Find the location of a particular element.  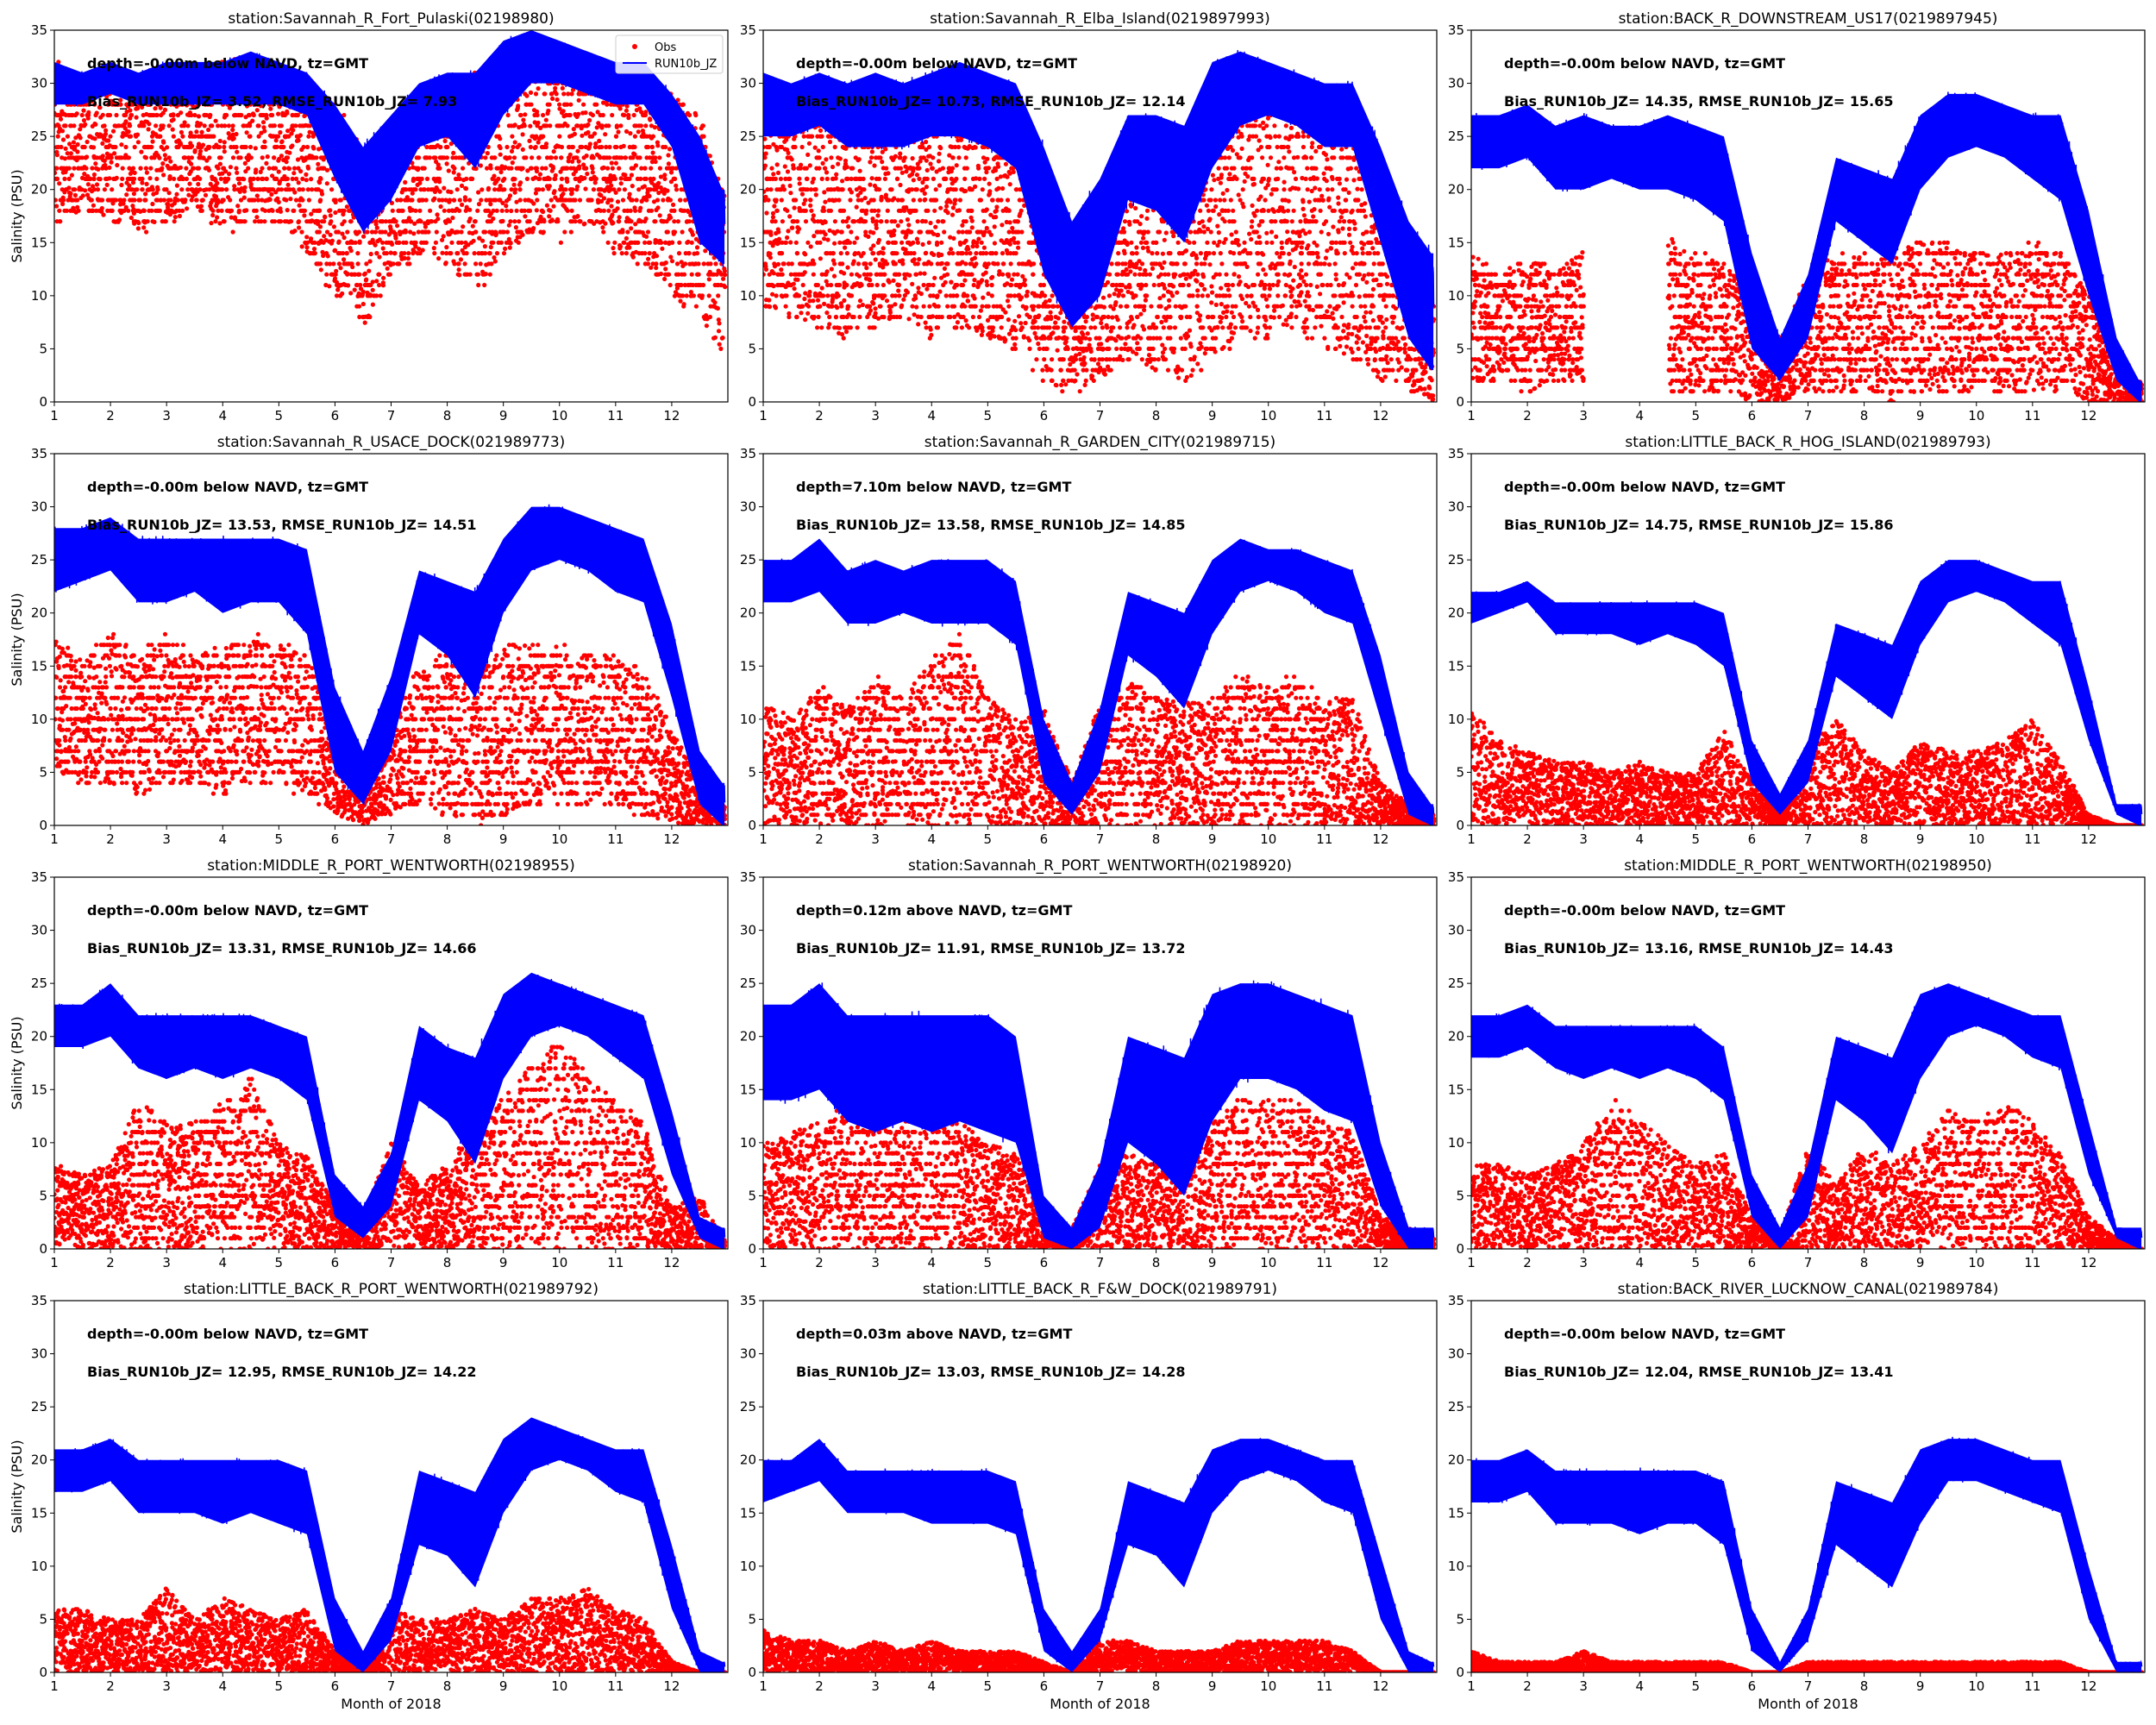

x-tick-label: 12 is located at coordinates (671, 416).